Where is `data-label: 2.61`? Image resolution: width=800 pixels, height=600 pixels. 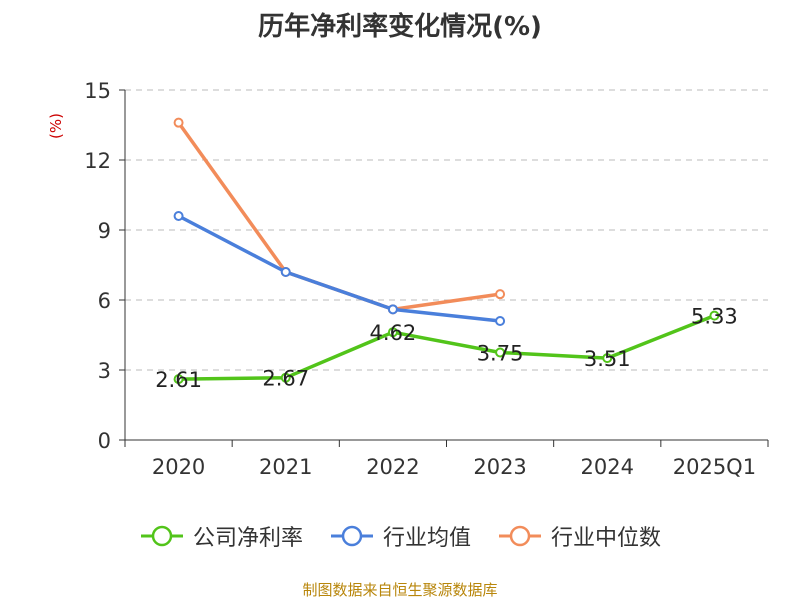
data-label: 2.61 is located at coordinates (178, 380).